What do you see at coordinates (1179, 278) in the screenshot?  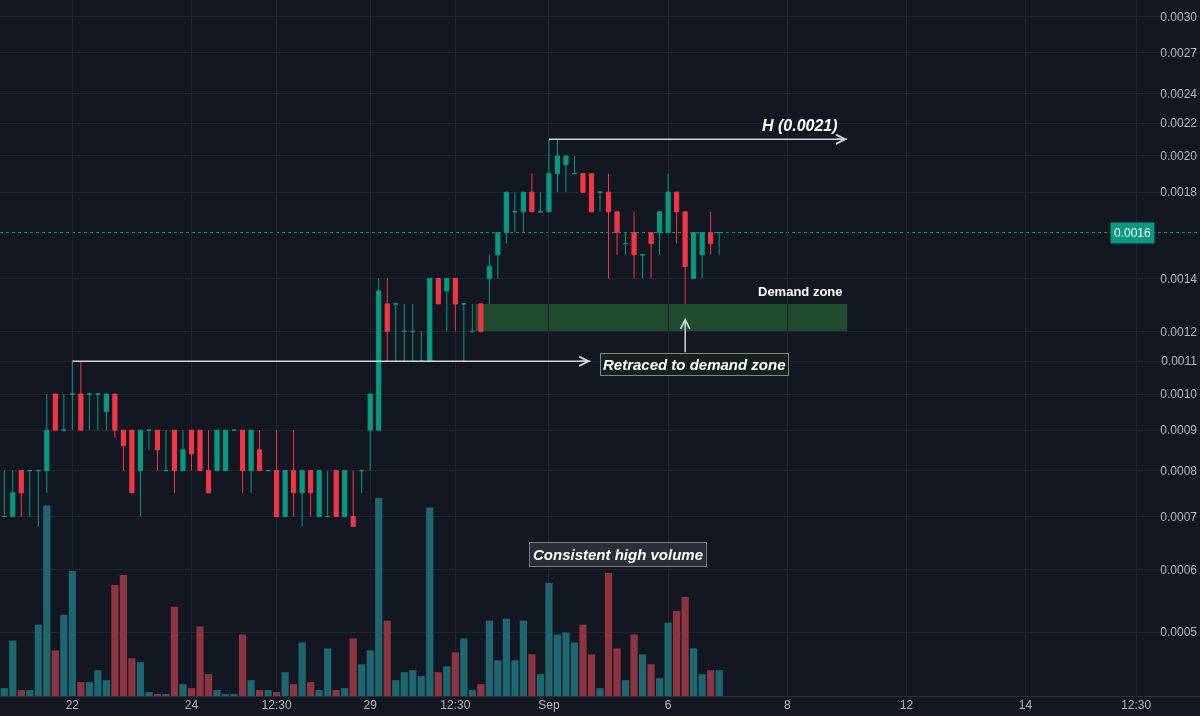 I see `y-tick-label: 0.0014` at bounding box center [1179, 278].